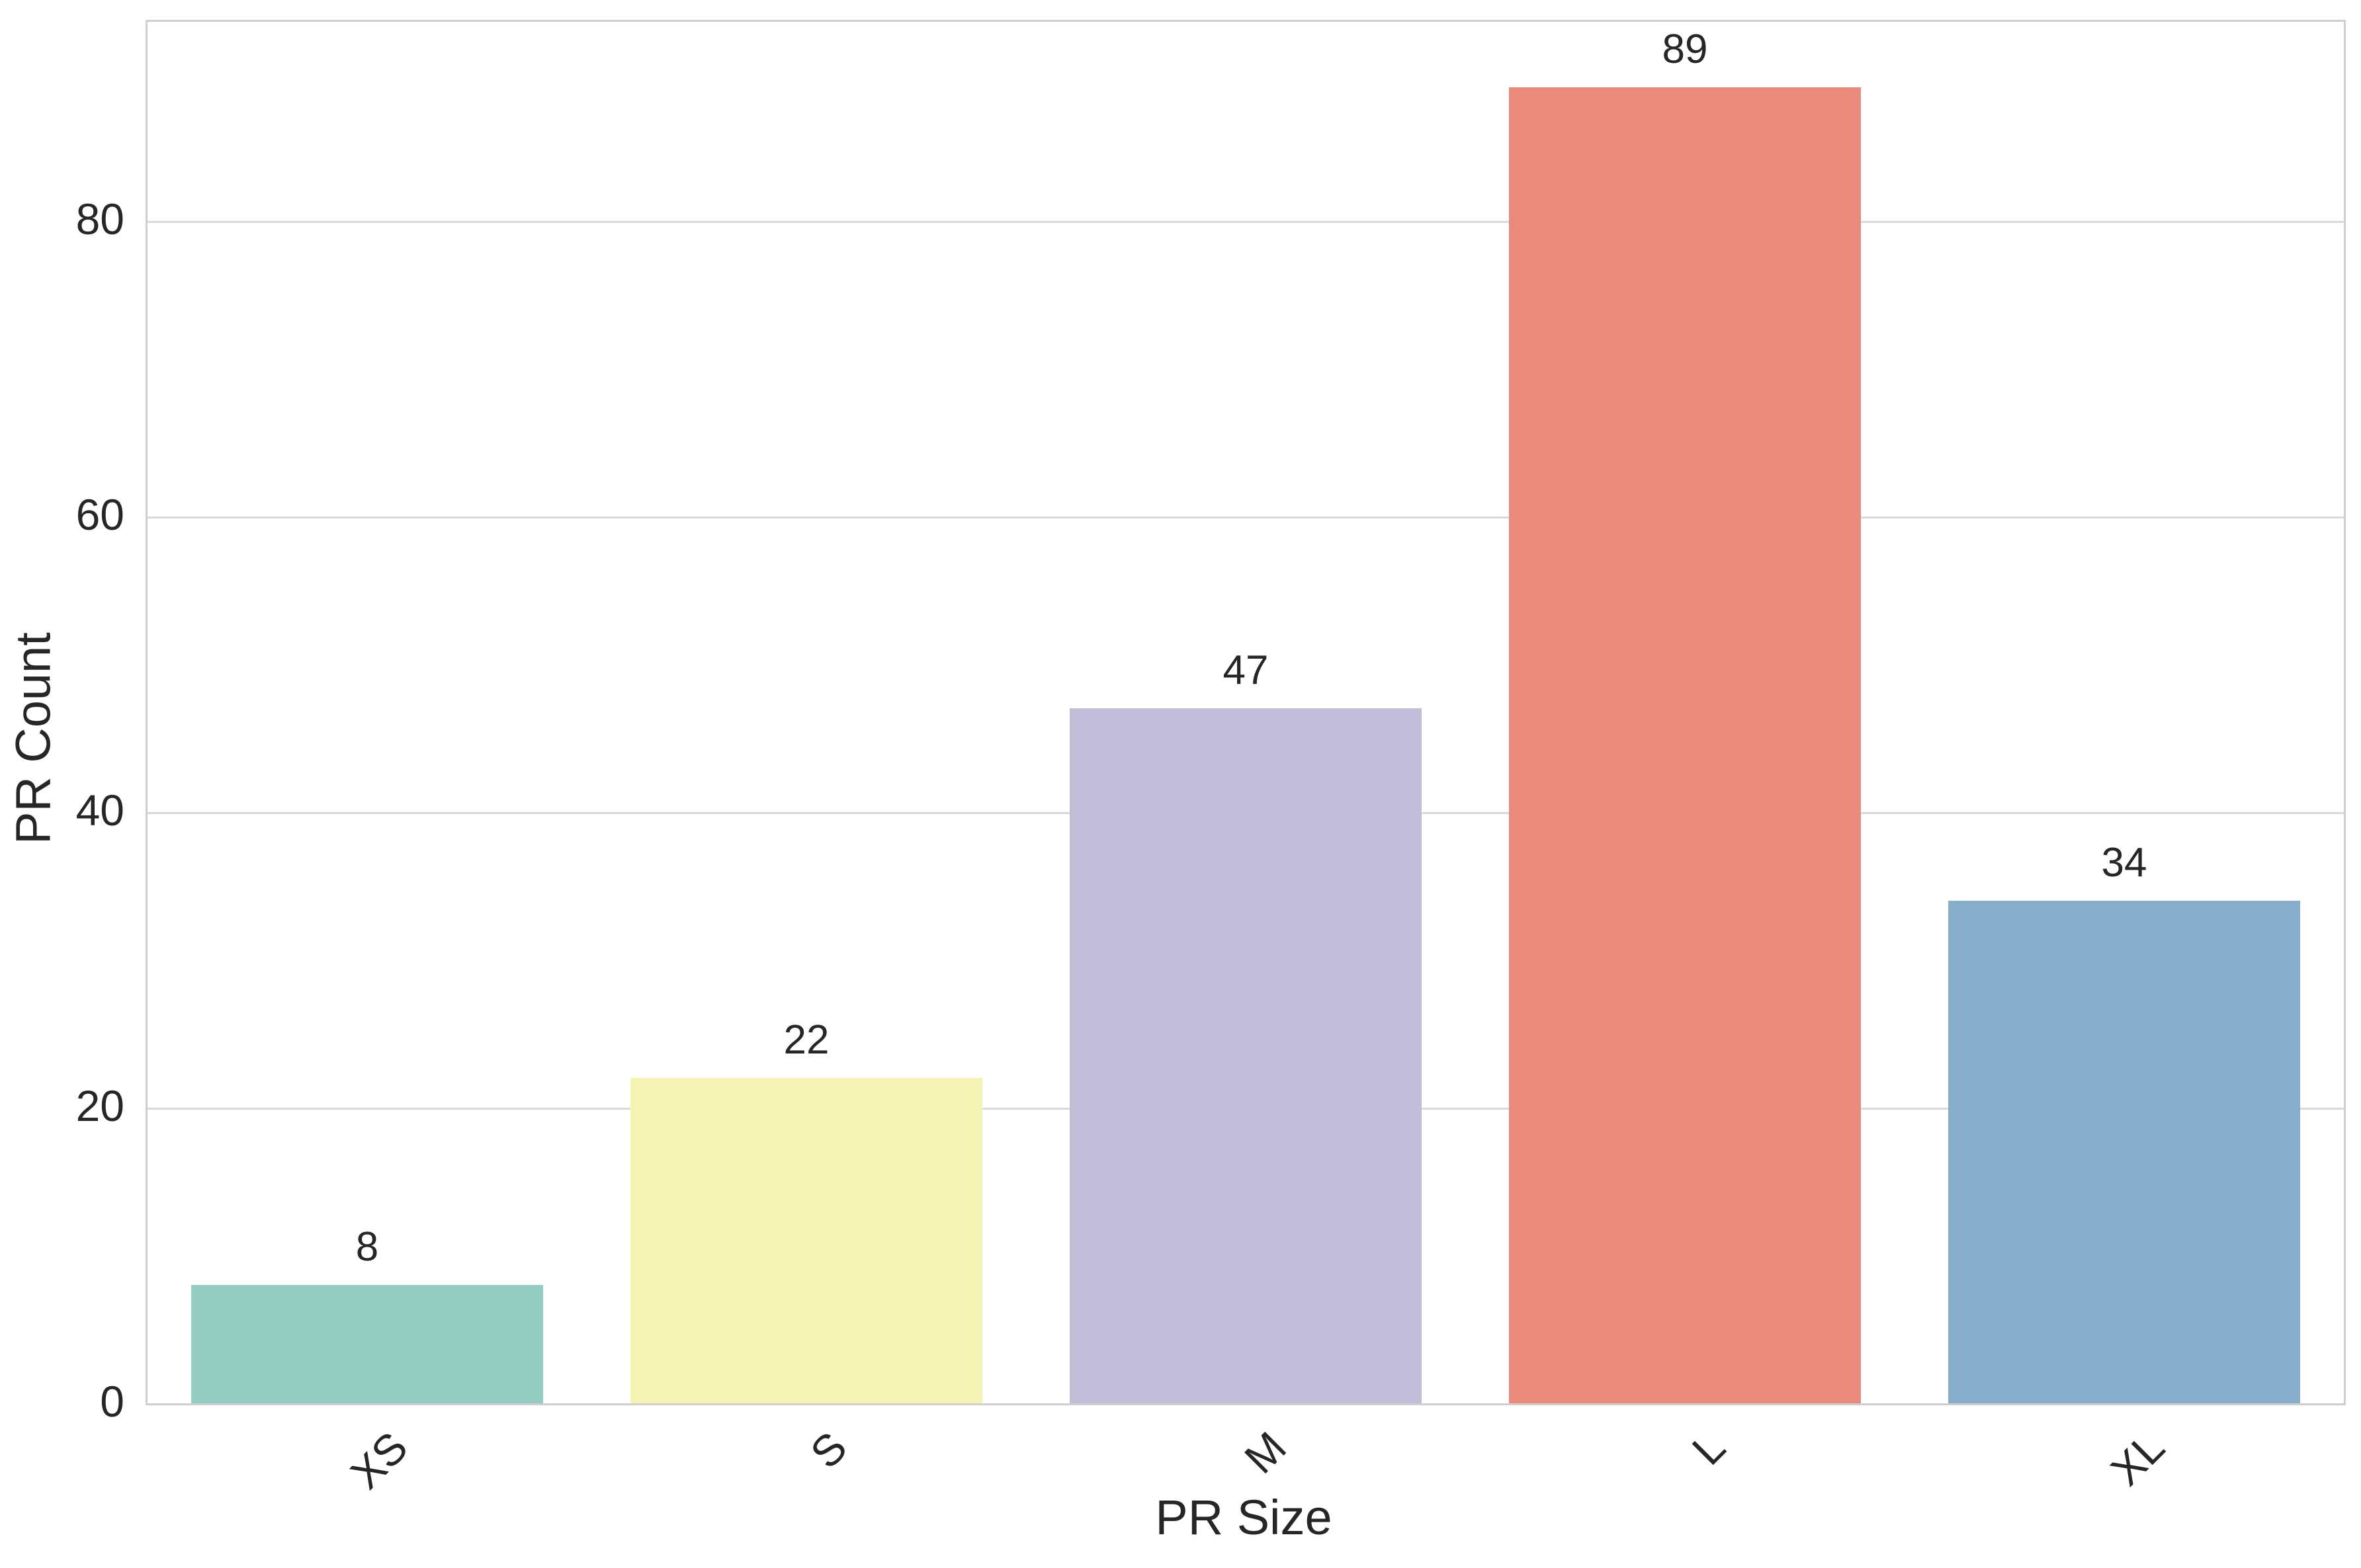  What do you see at coordinates (112, 1401) in the screenshot?
I see `ytick-label-0: 0` at bounding box center [112, 1401].